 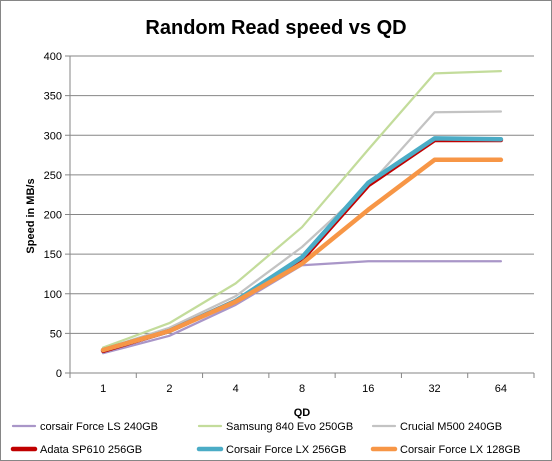 I want to click on x-tick-label: 32, so click(x=434, y=389).